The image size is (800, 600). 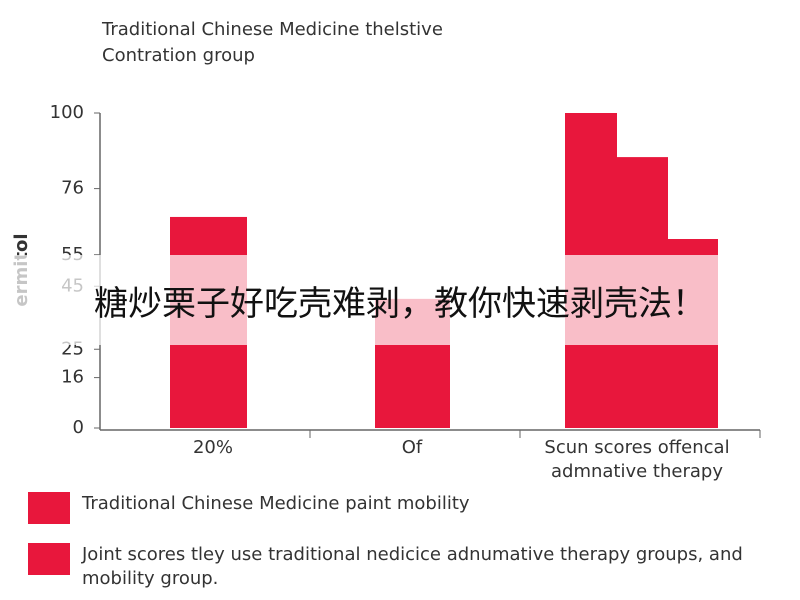 What do you see at coordinates (637, 459) in the screenshot?
I see `x-tick-label: Scun scores offencal admnative therapy` at bounding box center [637, 459].